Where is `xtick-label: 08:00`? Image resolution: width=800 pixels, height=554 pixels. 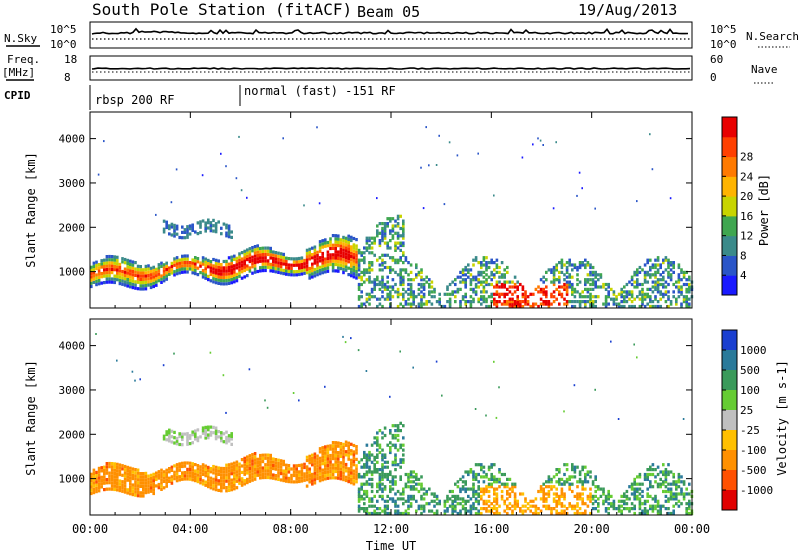
xtick-label: 08:00 is located at coordinates (291, 529).